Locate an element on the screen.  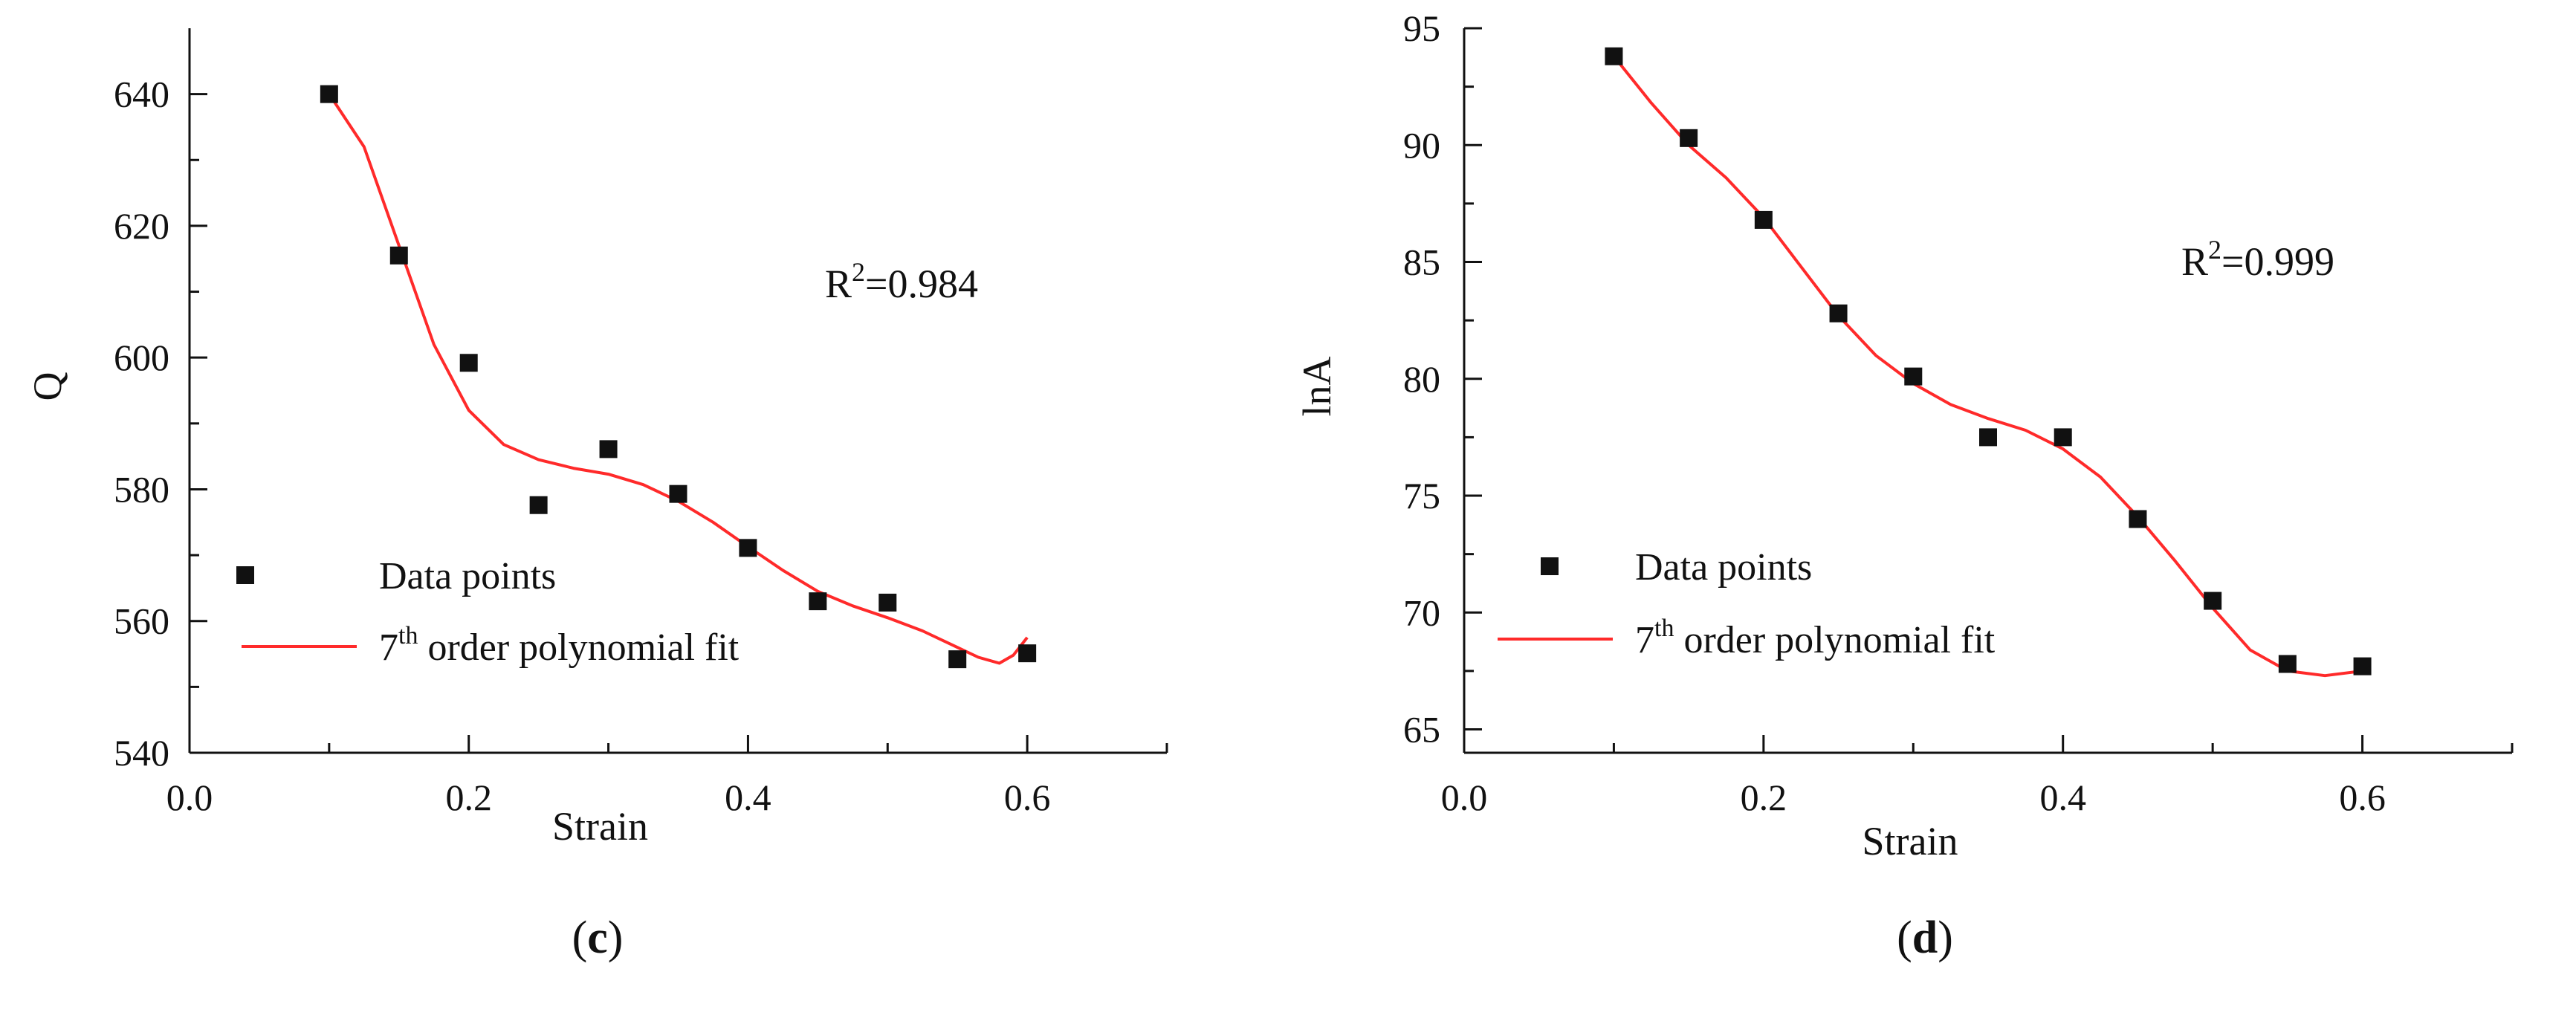
y-axis-label: Q is located at coordinates (48, 386).